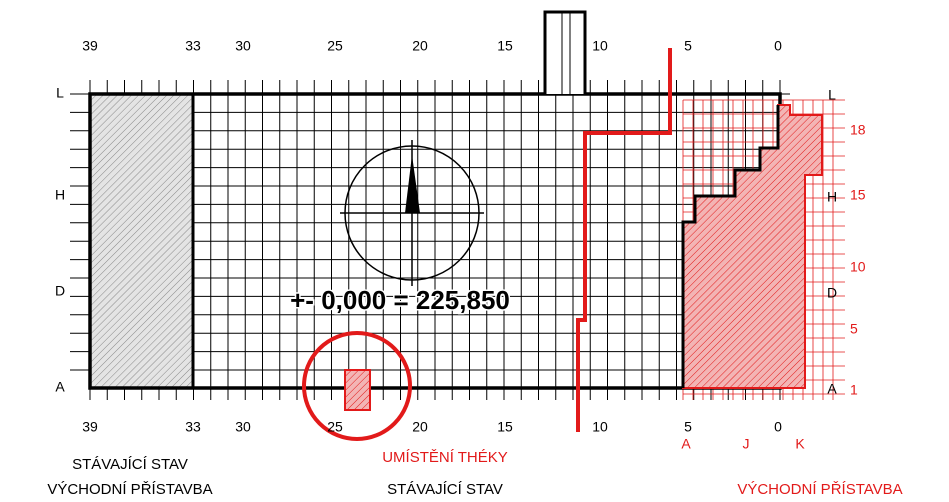  What do you see at coordinates (412, 184) in the screenshot?
I see `north-arrow` at bounding box center [412, 184].